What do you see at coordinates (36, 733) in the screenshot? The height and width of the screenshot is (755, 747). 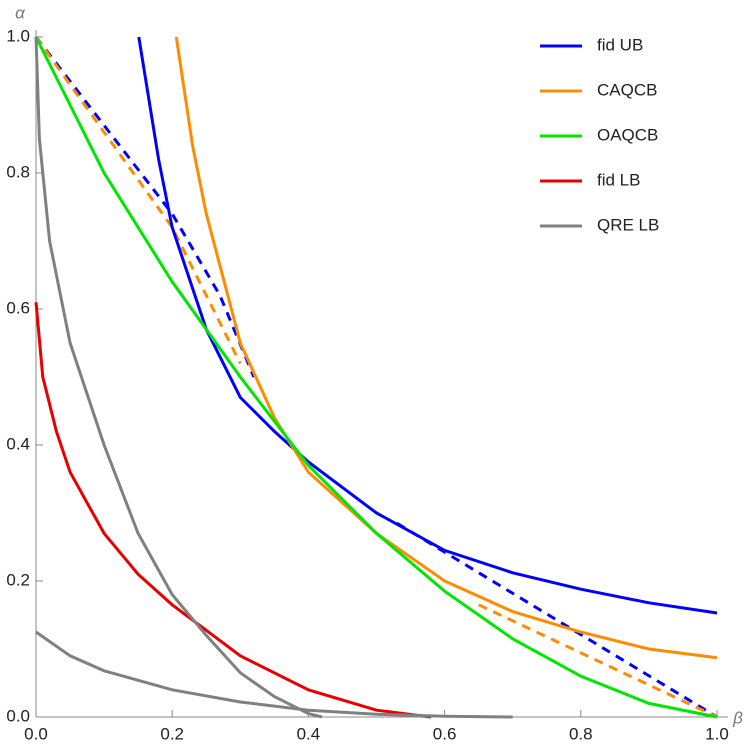 I see `x-tick-label: 0.0` at bounding box center [36, 733].